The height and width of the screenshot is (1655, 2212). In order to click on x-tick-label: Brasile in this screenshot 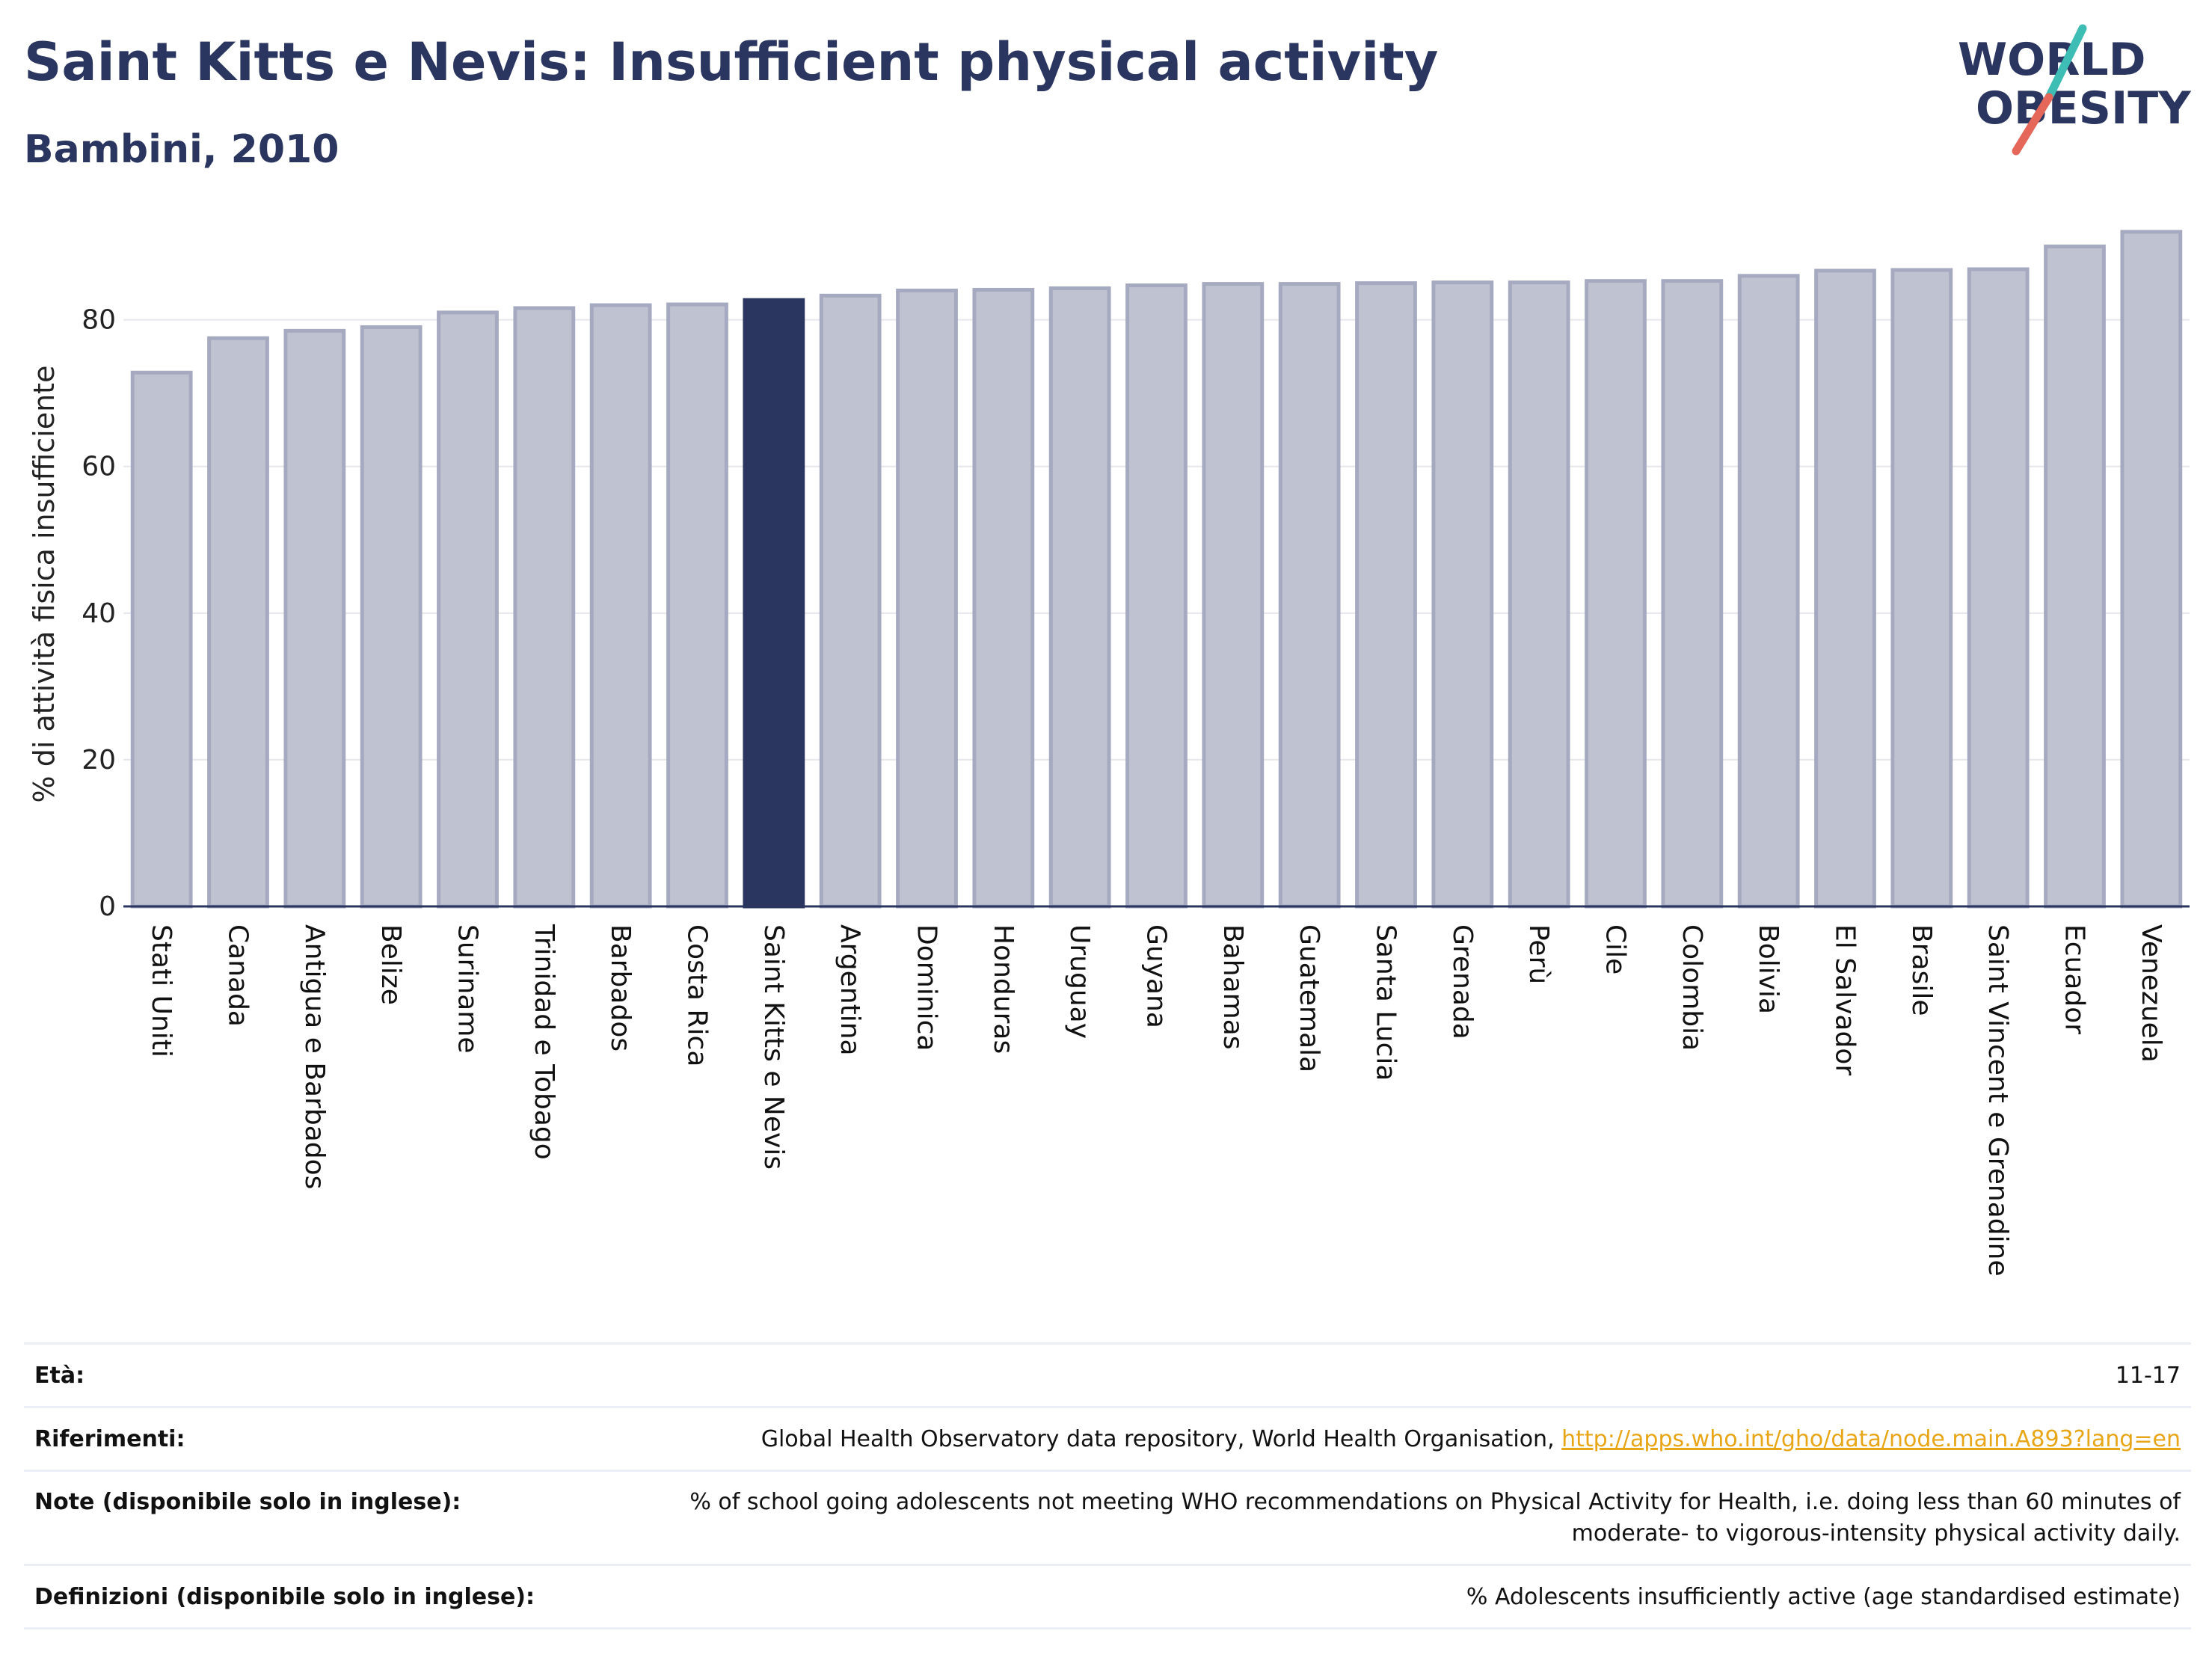, I will do `click(1921, 970)`.